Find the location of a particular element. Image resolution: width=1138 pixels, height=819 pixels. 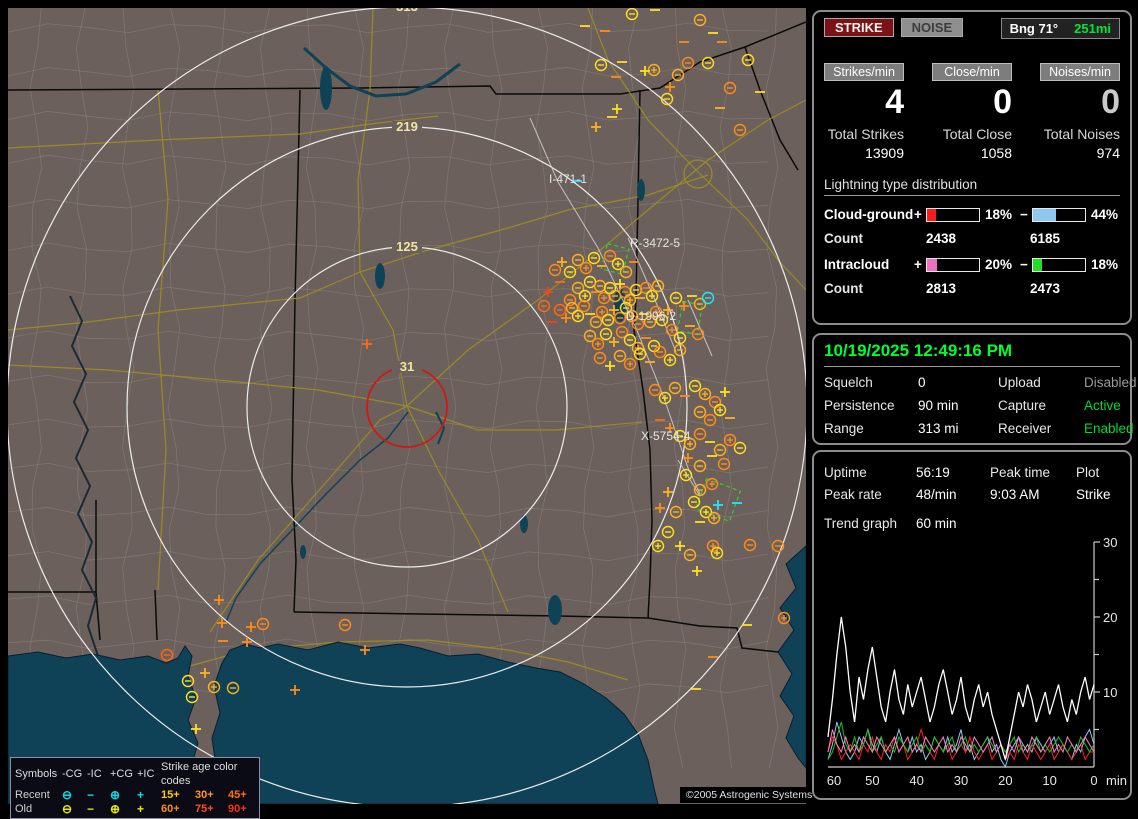

peak-rate-row: Peak rate 48/min 9:03 AM Strike is located at coordinates (972, 494).